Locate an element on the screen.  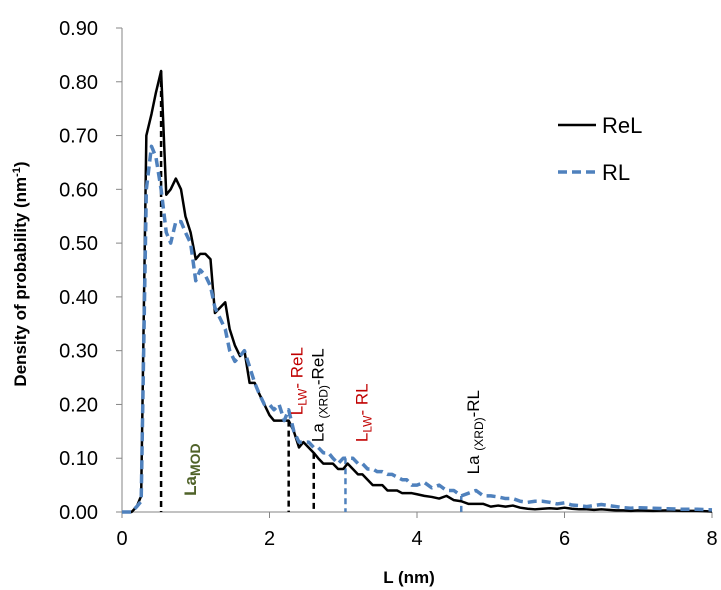
x-tick-label: 0 is located at coordinates (121, 539).